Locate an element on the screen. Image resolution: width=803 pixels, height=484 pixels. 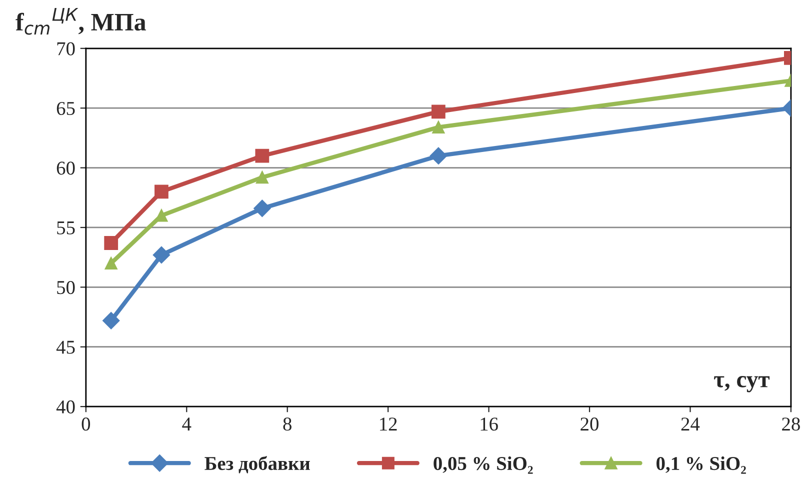
y-axis-title: f$_{cm}$$^{ЦК}$, МПа is located at coordinates (81, 21).